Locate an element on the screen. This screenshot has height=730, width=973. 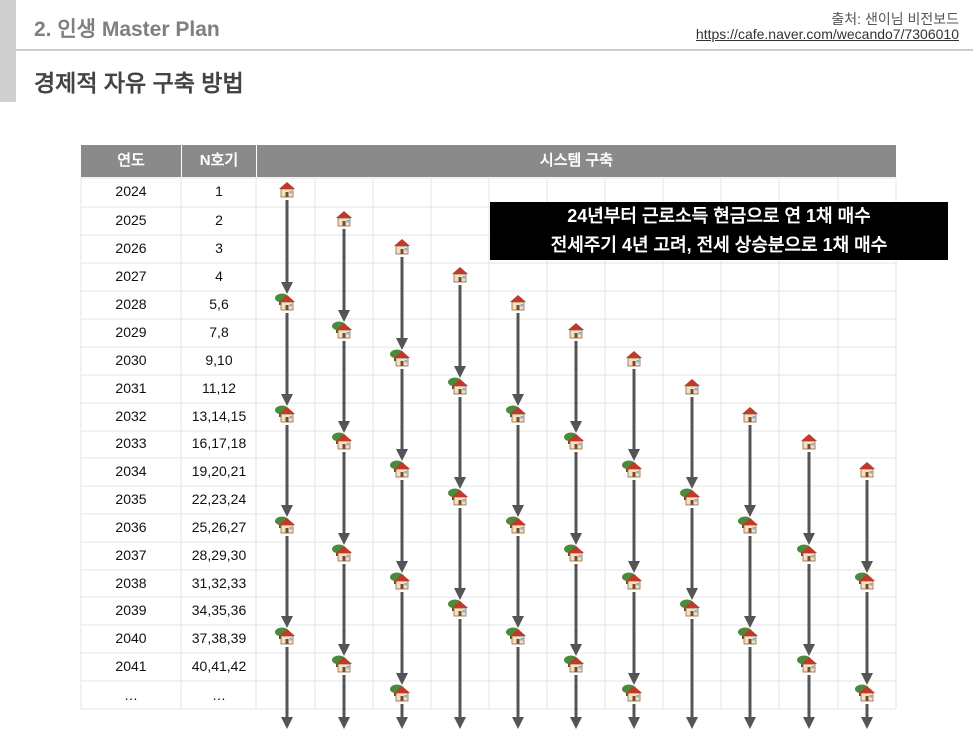
unit-number-cell: 5,6 is located at coordinates (219, 304).